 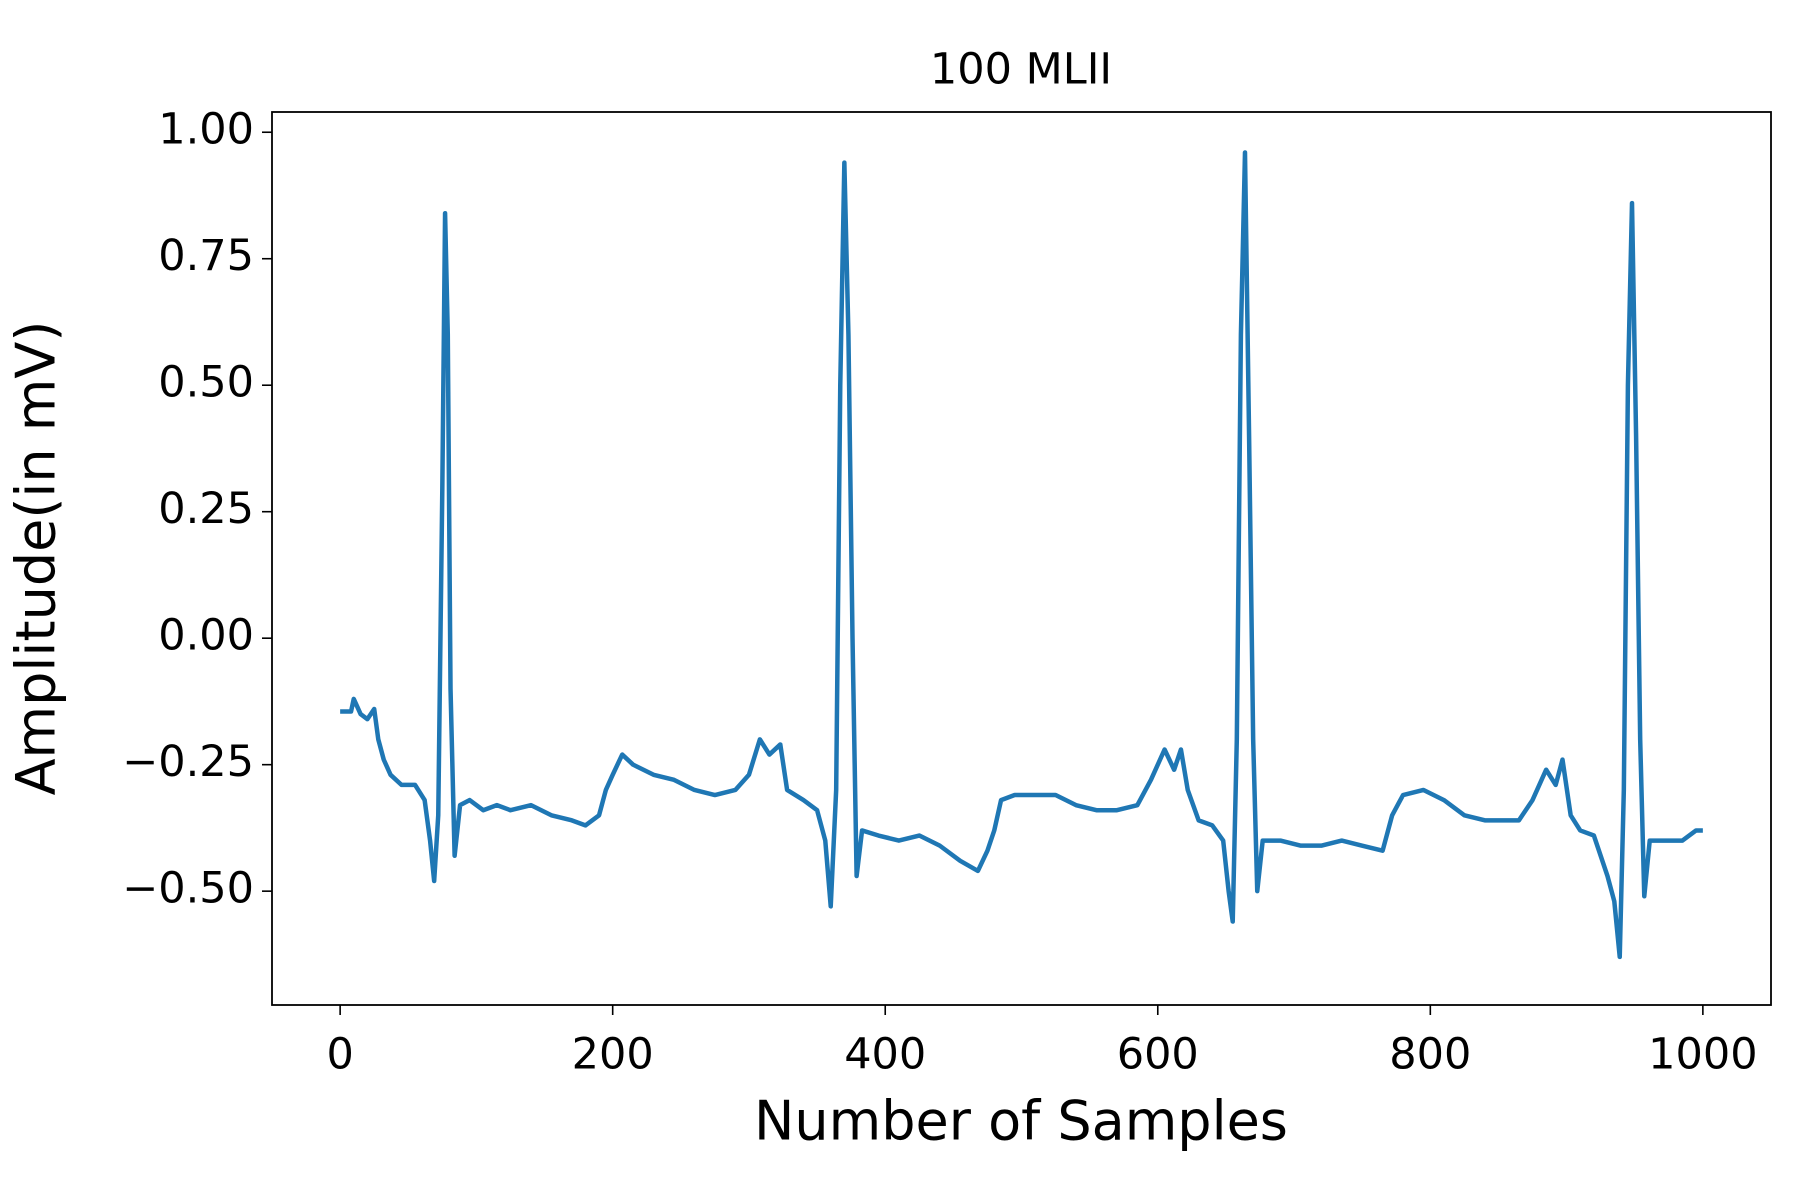 I want to click on x-tick-label: 200, so click(x=613, y=1055).